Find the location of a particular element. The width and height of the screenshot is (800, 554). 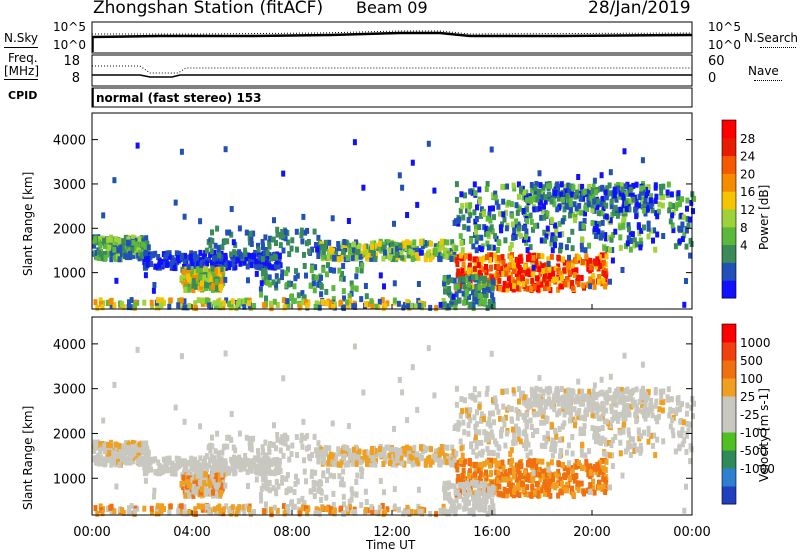

freq-trace is located at coordinates (392, 76).